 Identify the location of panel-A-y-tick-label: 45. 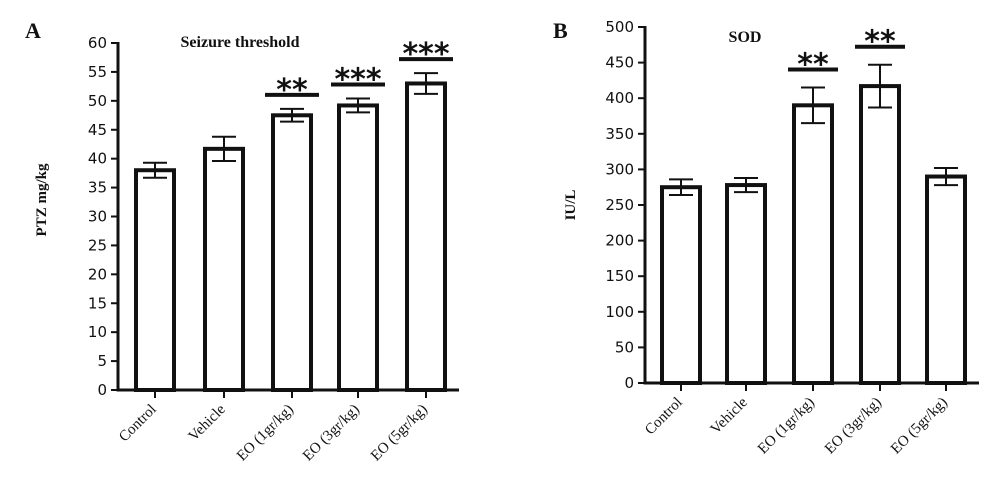
(97, 130).